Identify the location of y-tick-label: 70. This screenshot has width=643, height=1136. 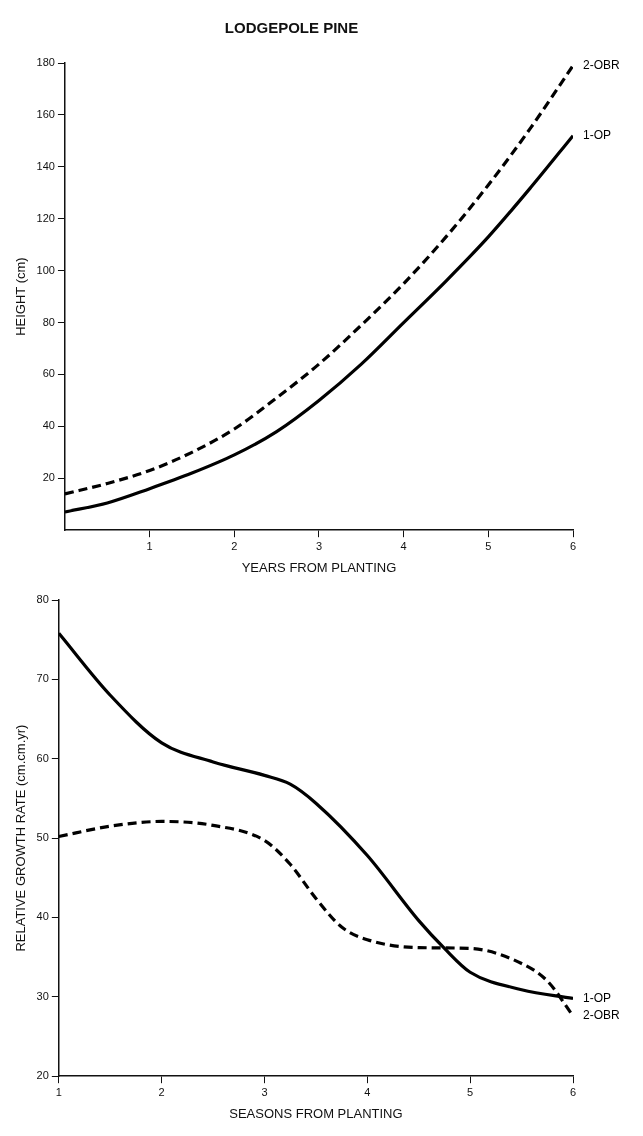
(42, 678).